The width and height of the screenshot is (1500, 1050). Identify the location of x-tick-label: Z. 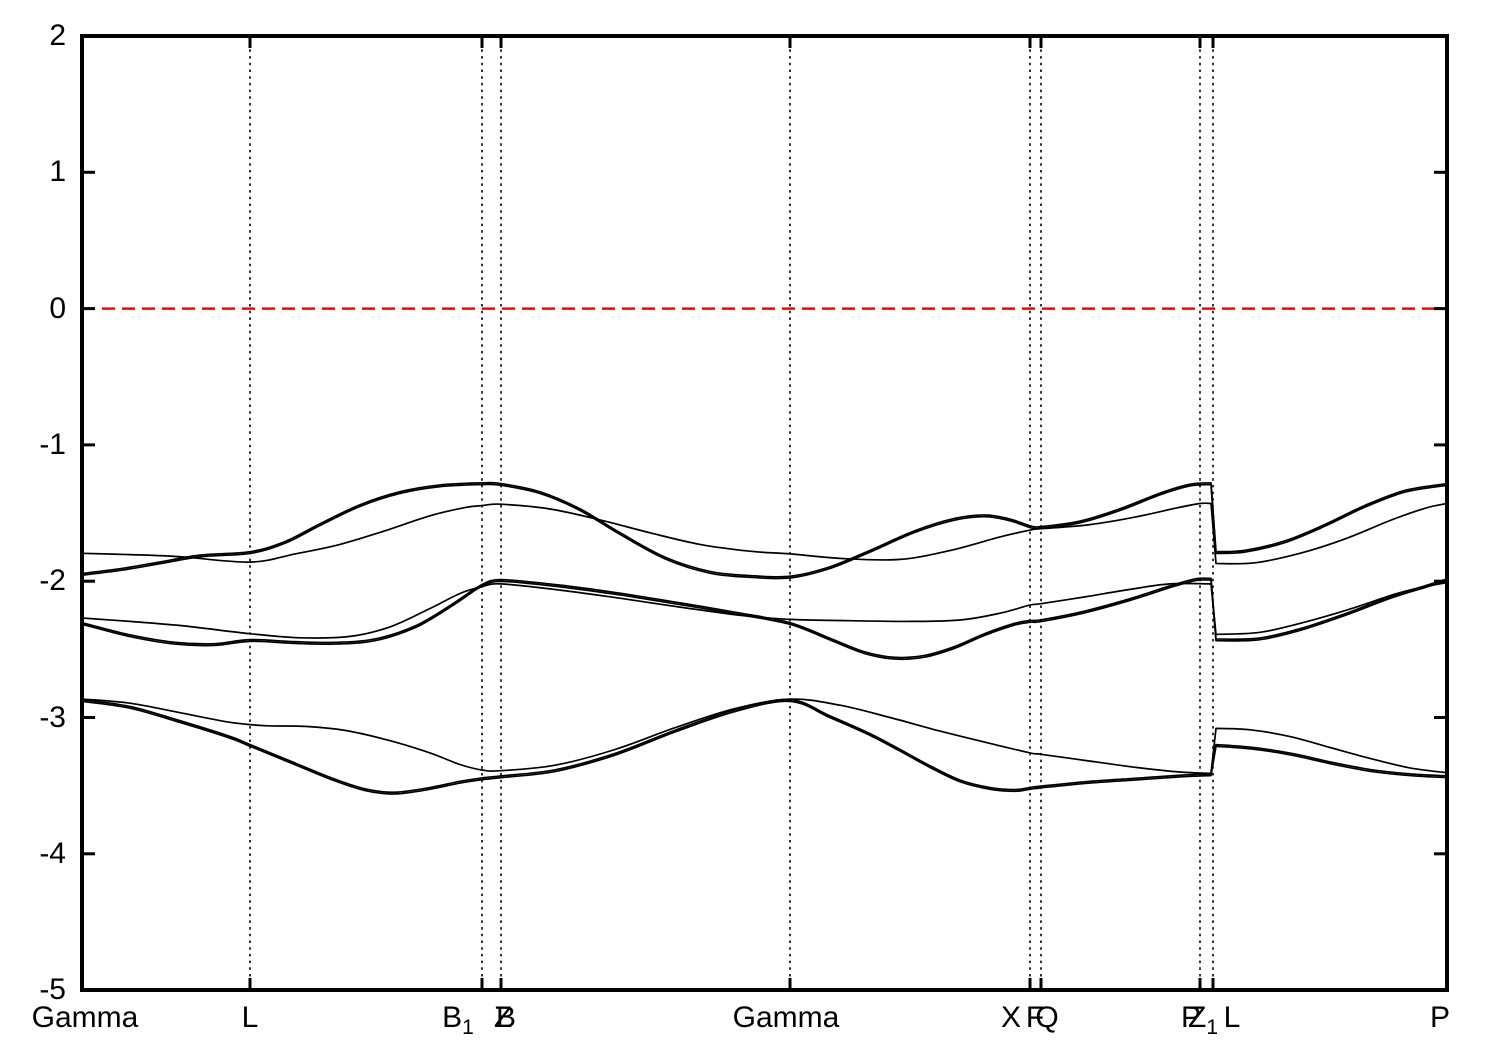
(503, 1018).